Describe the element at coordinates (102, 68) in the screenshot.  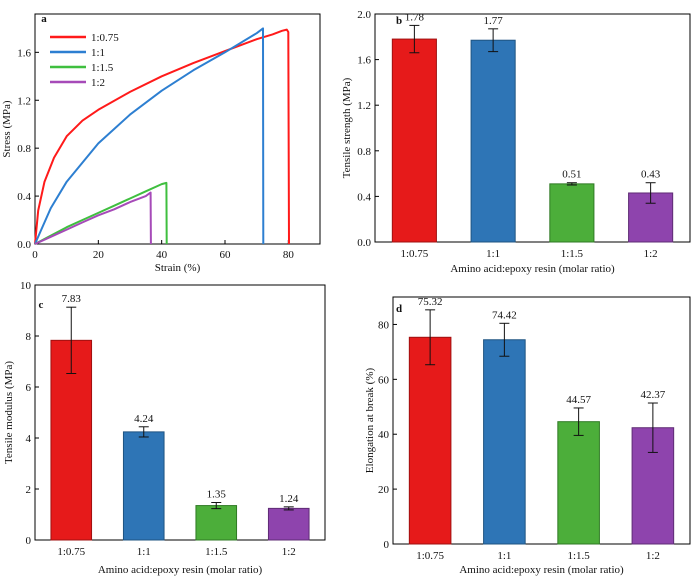
I see `legend-label: 1:1.5` at that location.